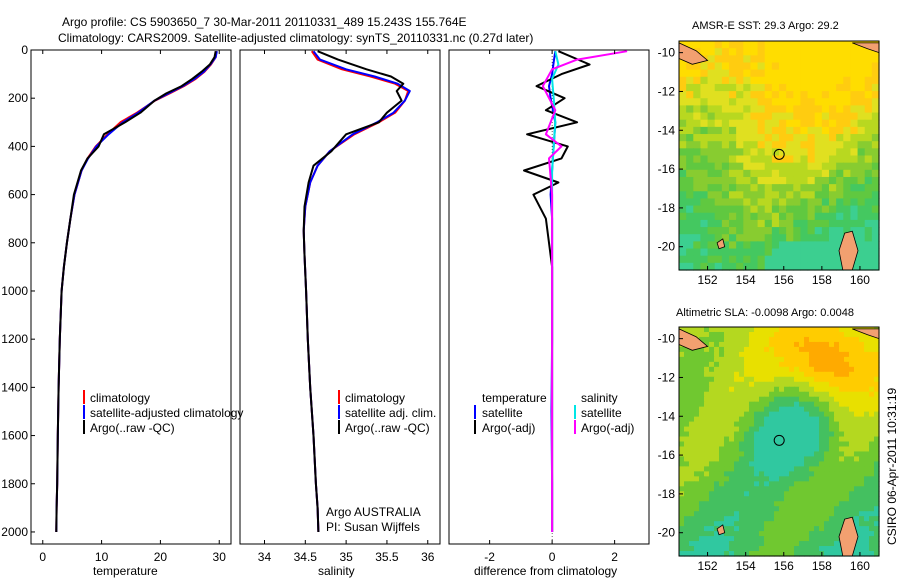  I want to click on y-tick-label: 1200, so click(14, 339).